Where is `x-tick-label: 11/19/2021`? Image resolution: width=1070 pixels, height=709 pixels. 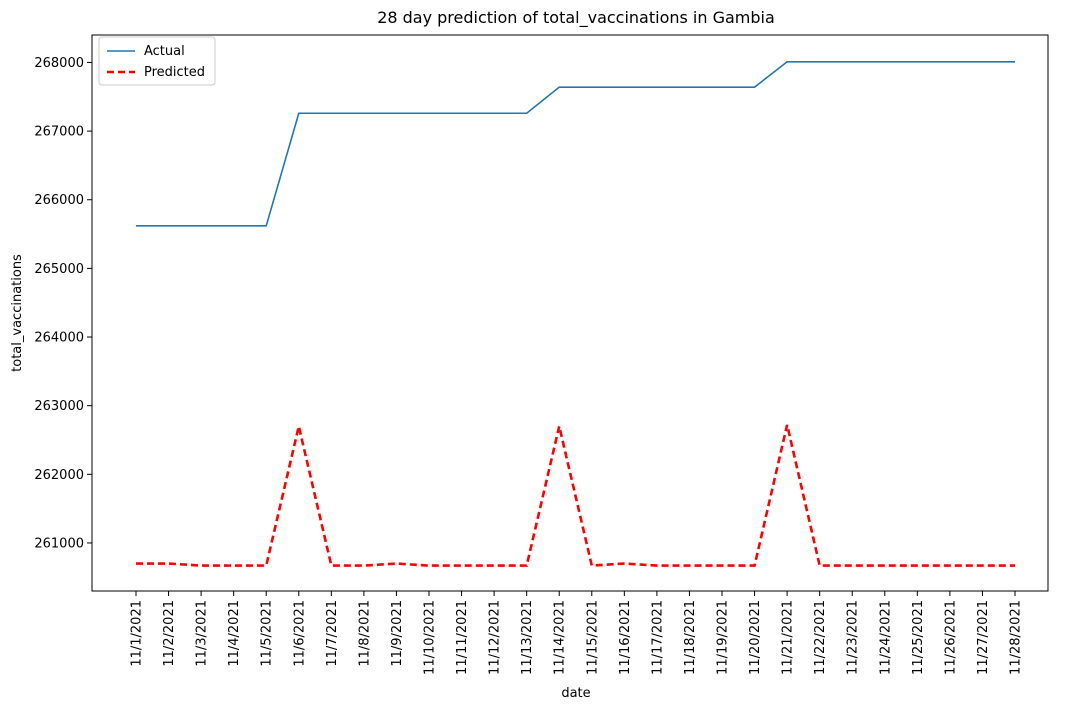 x-tick-label: 11/19/2021 is located at coordinates (723, 637).